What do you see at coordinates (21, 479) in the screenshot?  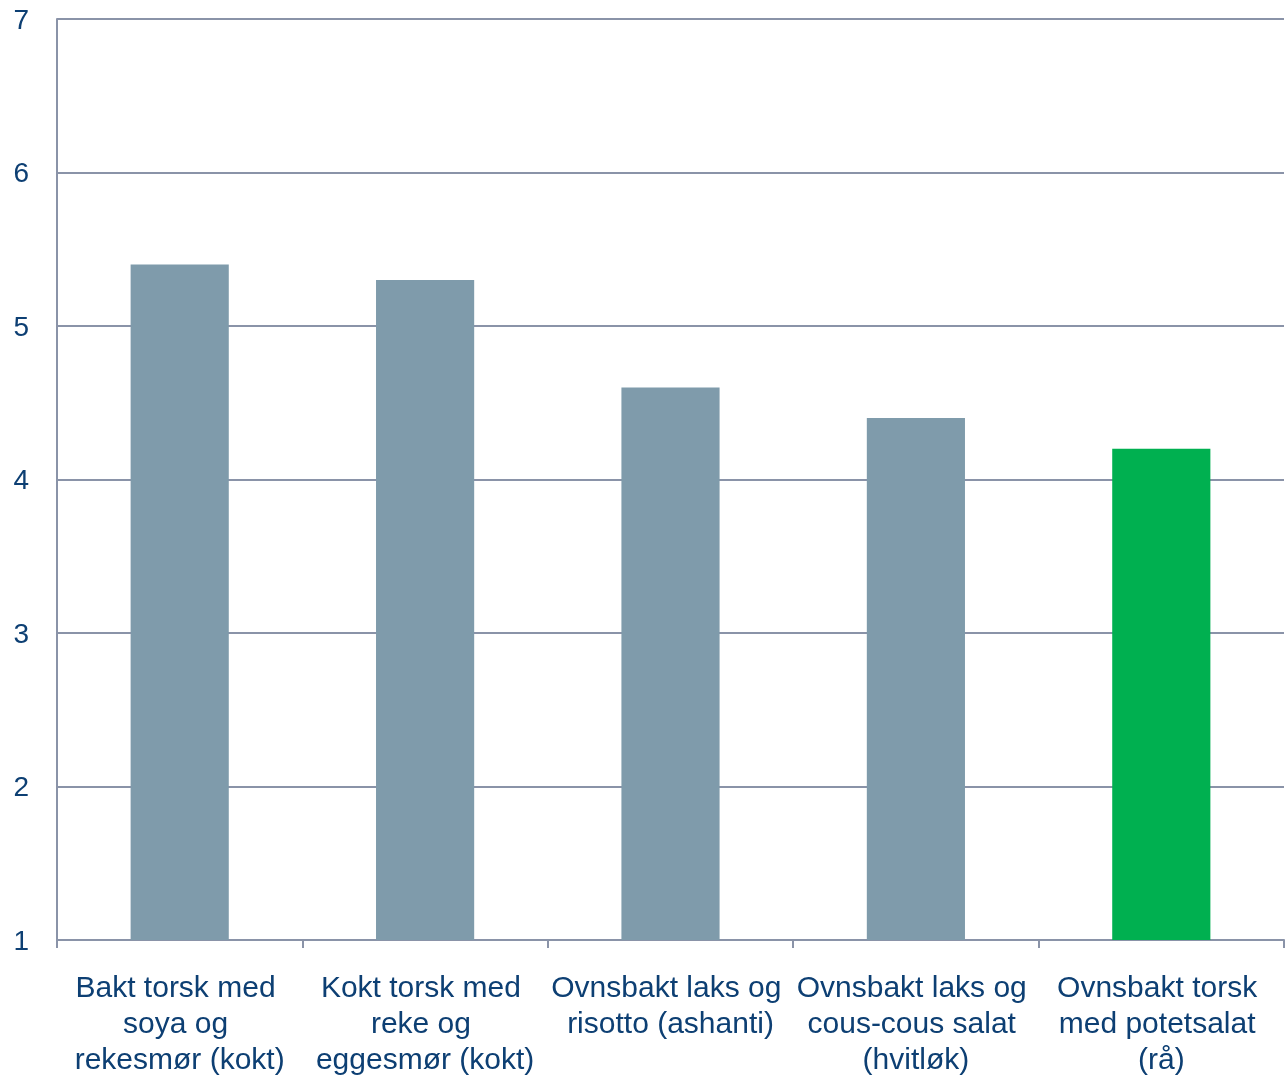 I see `y-tick-label: 4` at bounding box center [21, 479].